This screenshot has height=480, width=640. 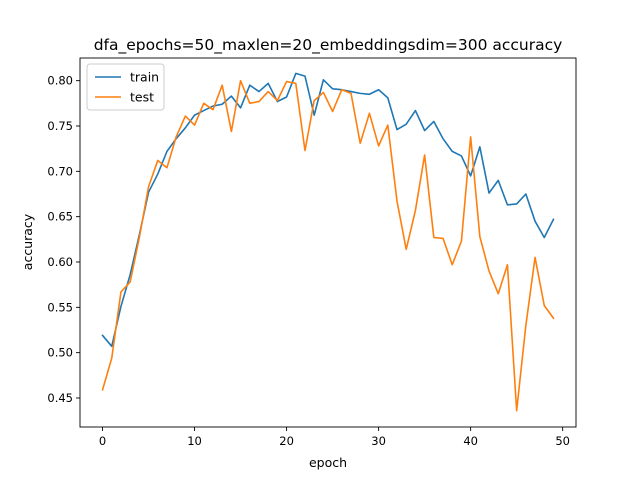 What do you see at coordinates (142, 97) in the screenshot?
I see `legend-label-test: test` at bounding box center [142, 97].